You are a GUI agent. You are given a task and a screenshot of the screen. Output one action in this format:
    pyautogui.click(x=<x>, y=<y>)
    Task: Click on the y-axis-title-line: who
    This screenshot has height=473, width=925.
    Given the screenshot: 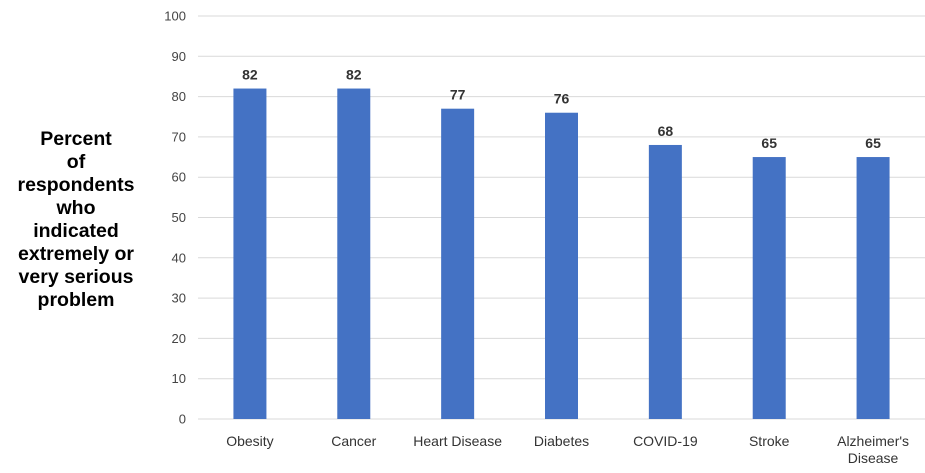 What is the action you would take?
    pyautogui.click(x=76, y=208)
    